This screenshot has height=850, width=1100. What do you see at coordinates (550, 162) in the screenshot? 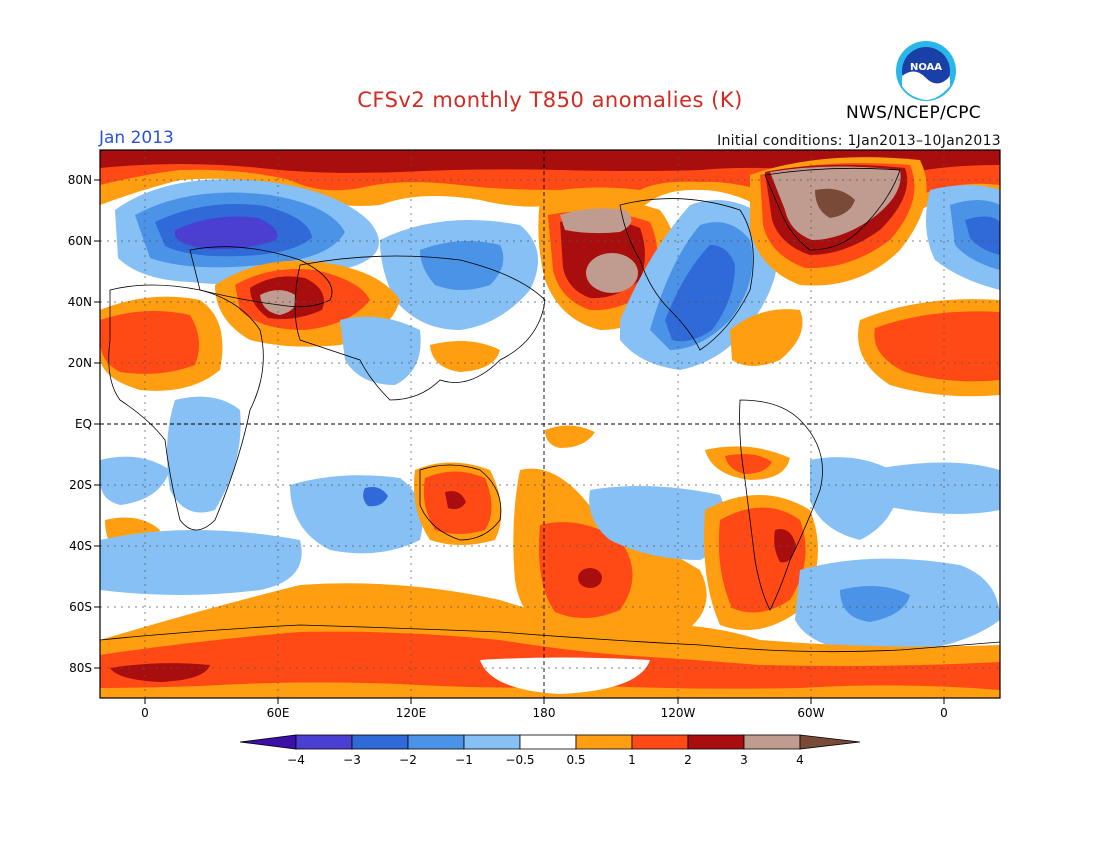
I see `arctic-dark-red` at bounding box center [550, 162].